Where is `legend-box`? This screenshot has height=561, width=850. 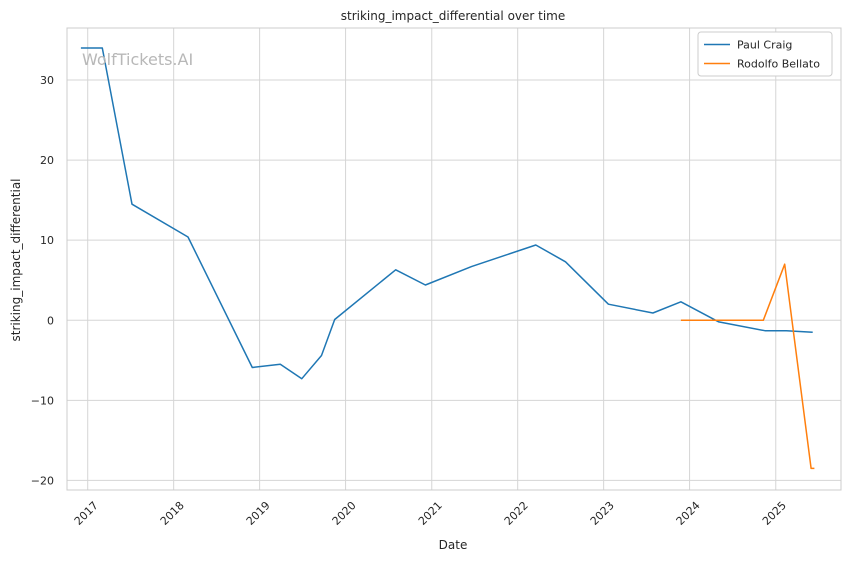 legend-box is located at coordinates (765, 54).